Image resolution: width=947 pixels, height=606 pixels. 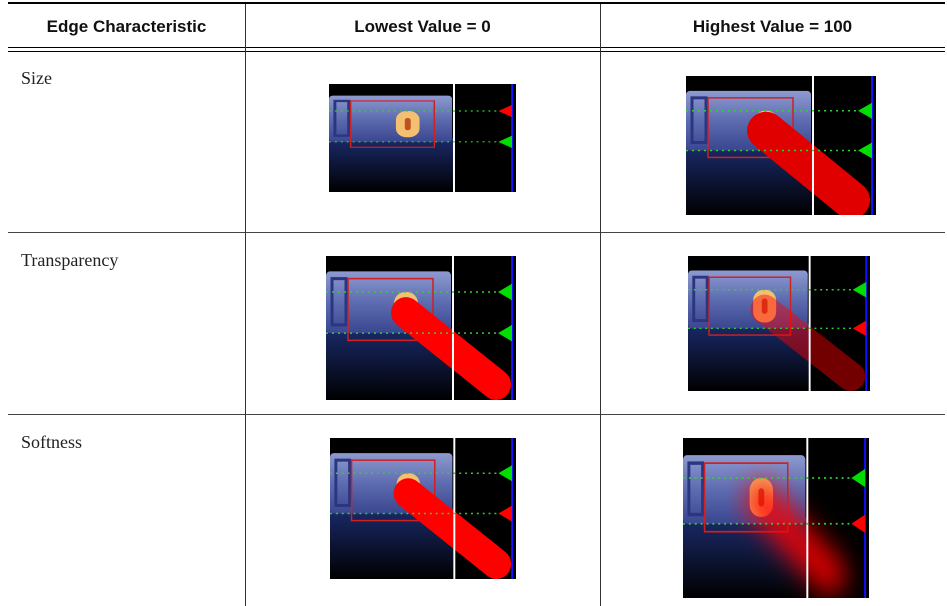 What do you see at coordinates (52, 442) in the screenshot?
I see `row-label: Softness` at bounding box center [52, 442].